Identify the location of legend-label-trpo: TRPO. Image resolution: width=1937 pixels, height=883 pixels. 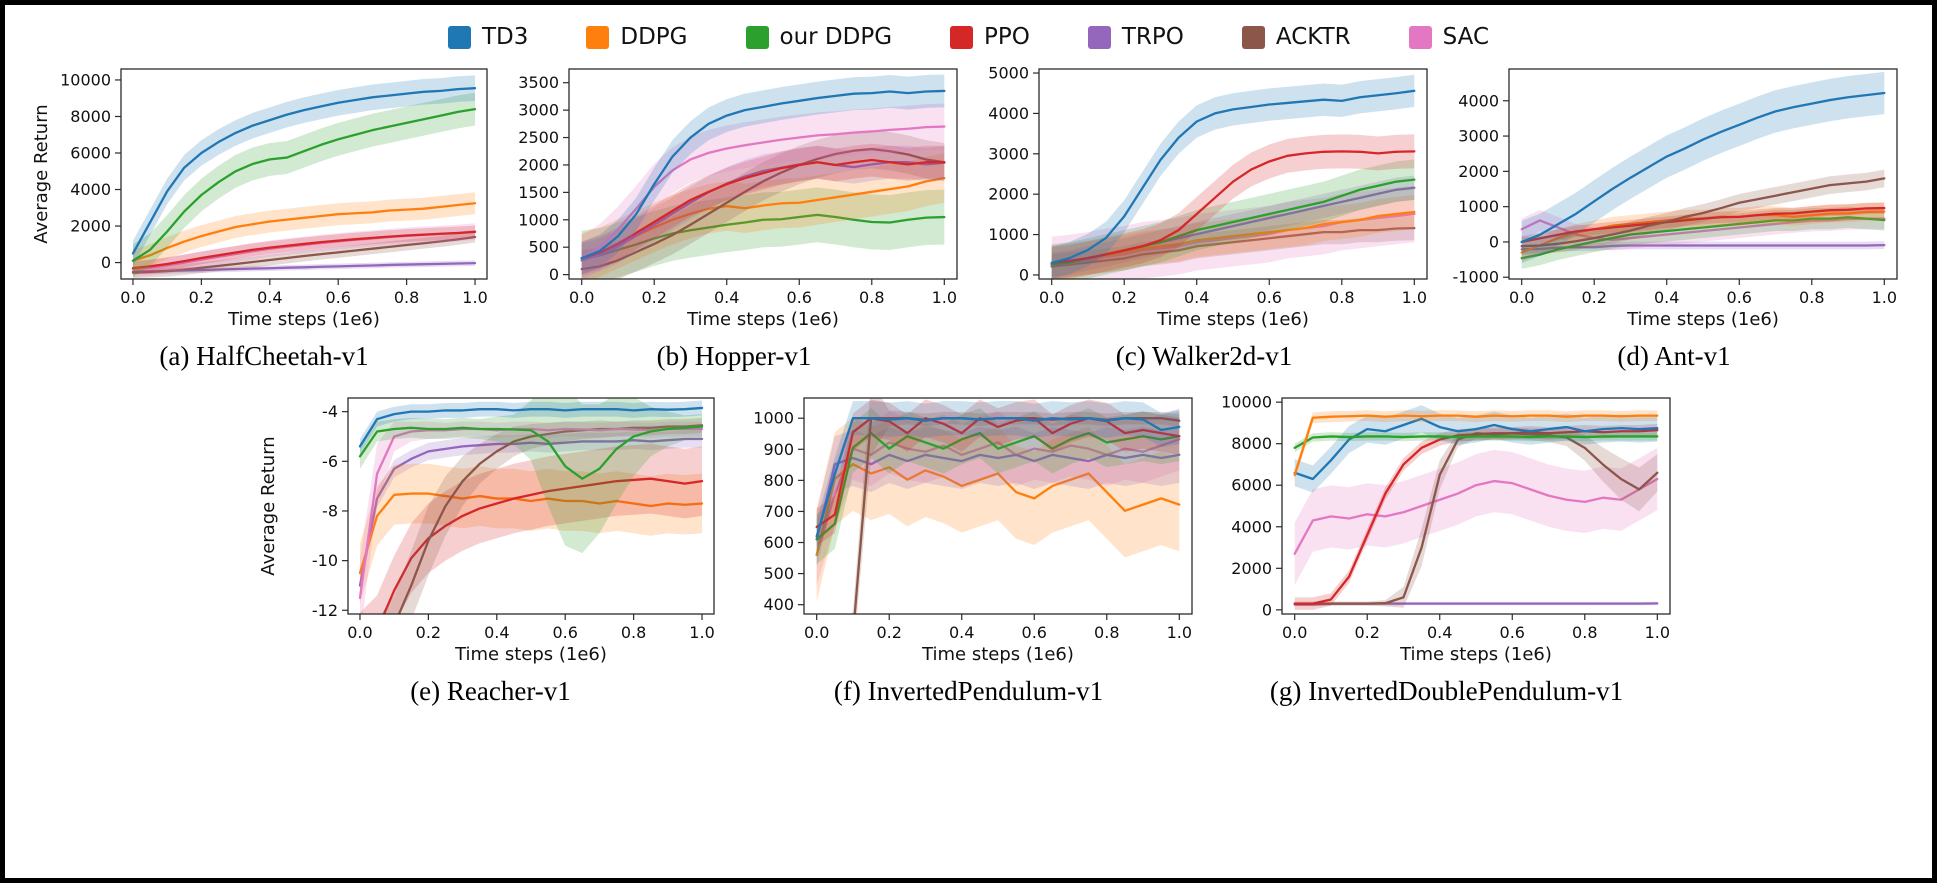
(1152, 37).